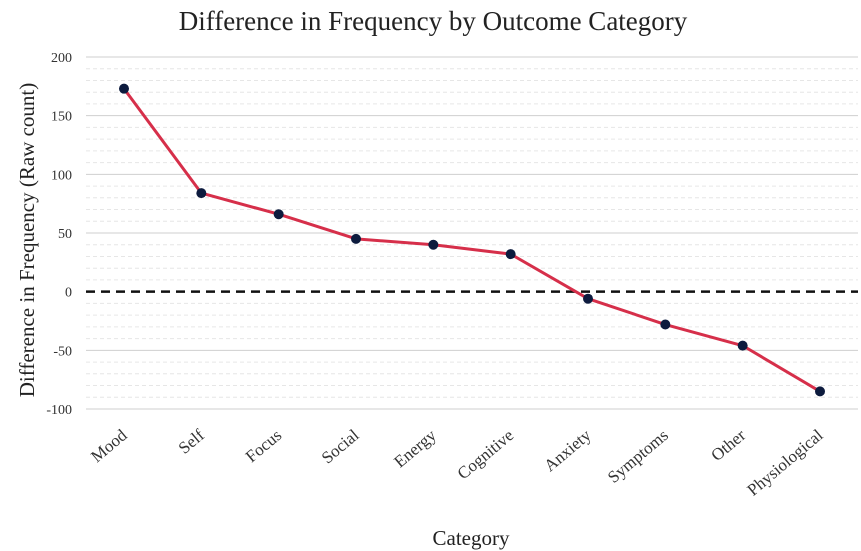 The image size is (861, 551). What do you see at coordinates (191, 441) in the screenshot?
I see `x-tick-label: Self` at bounding box center [191, 441].